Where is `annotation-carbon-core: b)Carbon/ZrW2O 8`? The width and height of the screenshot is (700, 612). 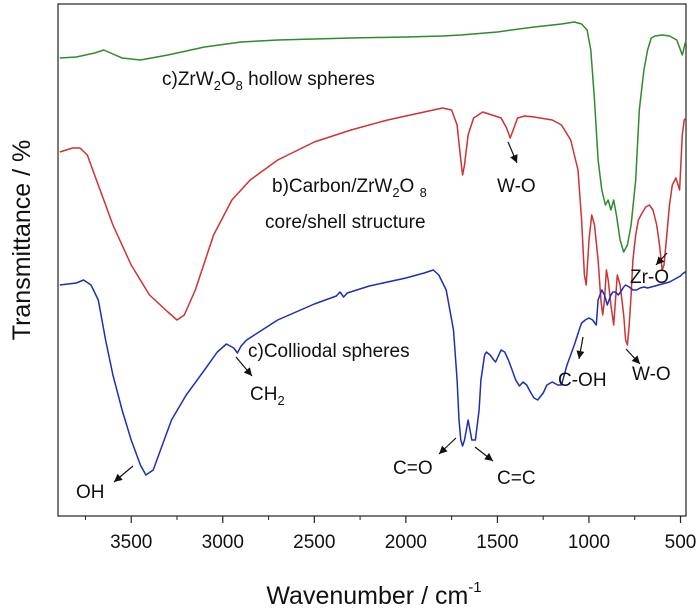 annotation-carbon-core: b)Carbon/ZrW2O 8 is located at coordinates (349, 188).